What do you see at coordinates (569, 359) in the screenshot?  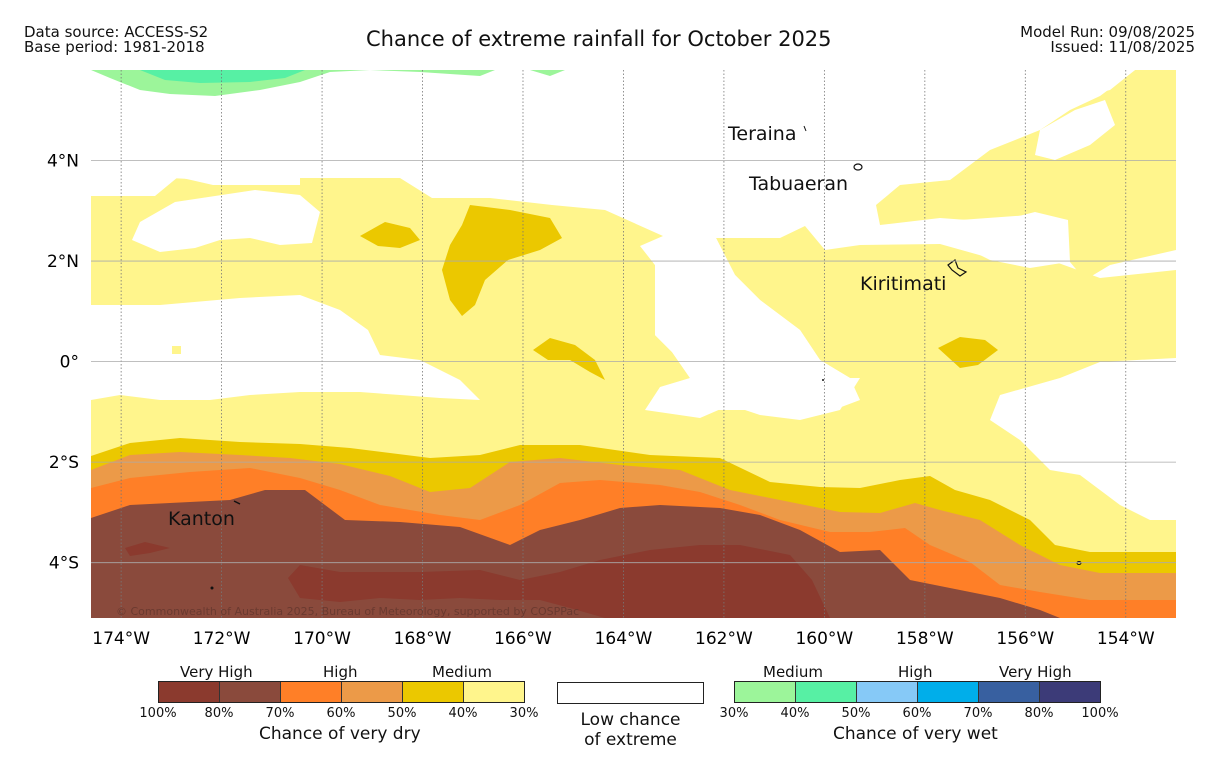 I see `dry-medium-patch-equator` at bounding box center [569, 359].